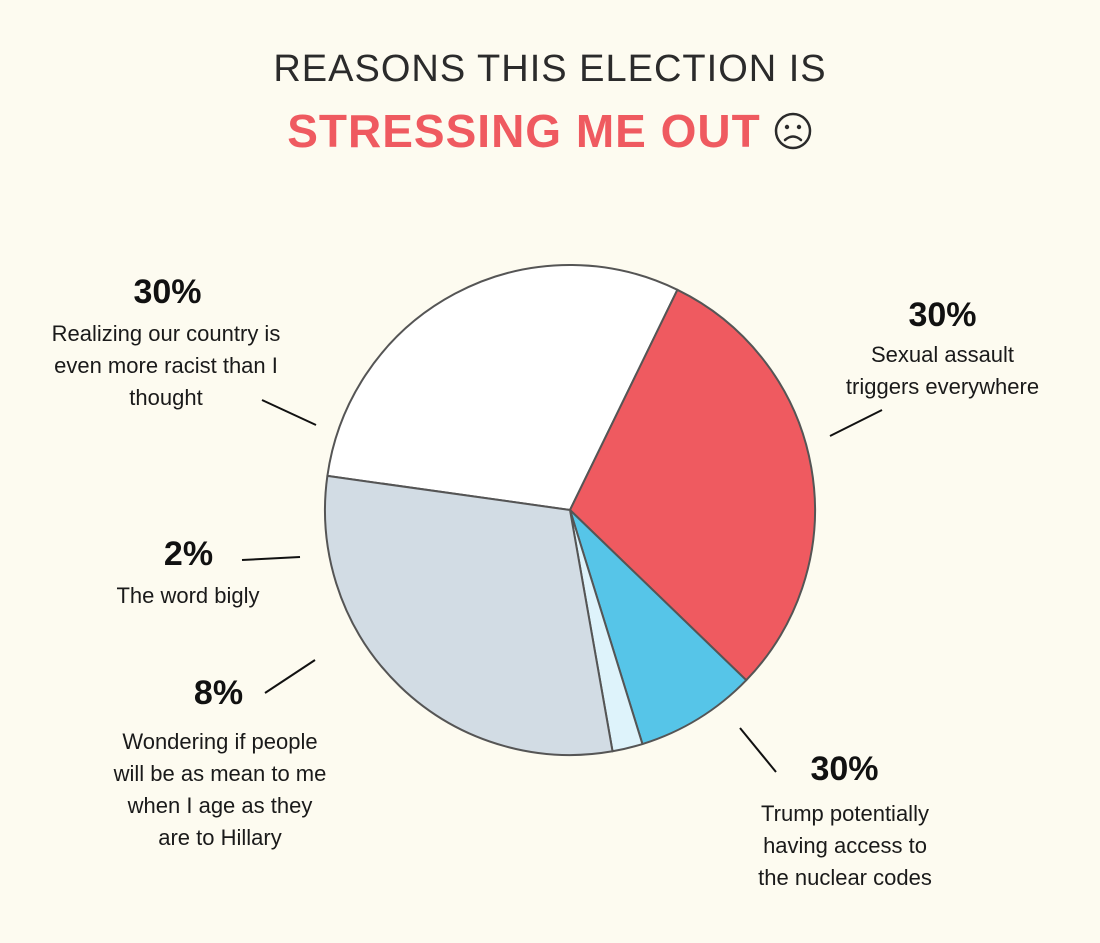  Describe the element at coordinates (188, 554) in the screenshot. I see `slice-percent-label: 2%` at that location.